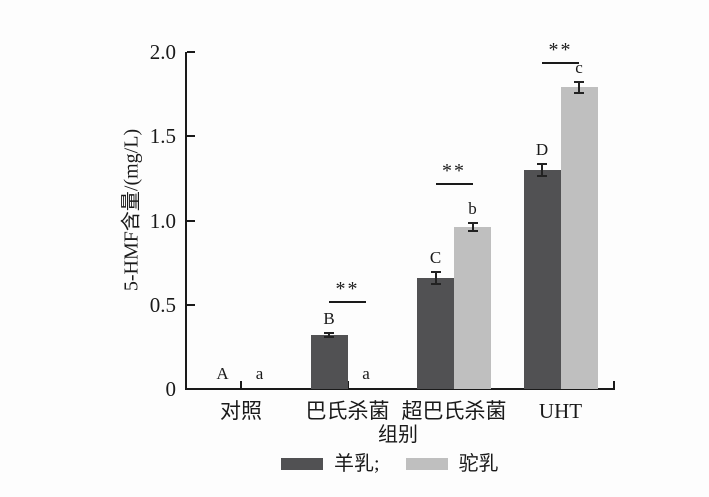  What do you see at coordinates (400, 389) in the screenshot?
I see `x-axis-line` at bounding box center [400, 389].